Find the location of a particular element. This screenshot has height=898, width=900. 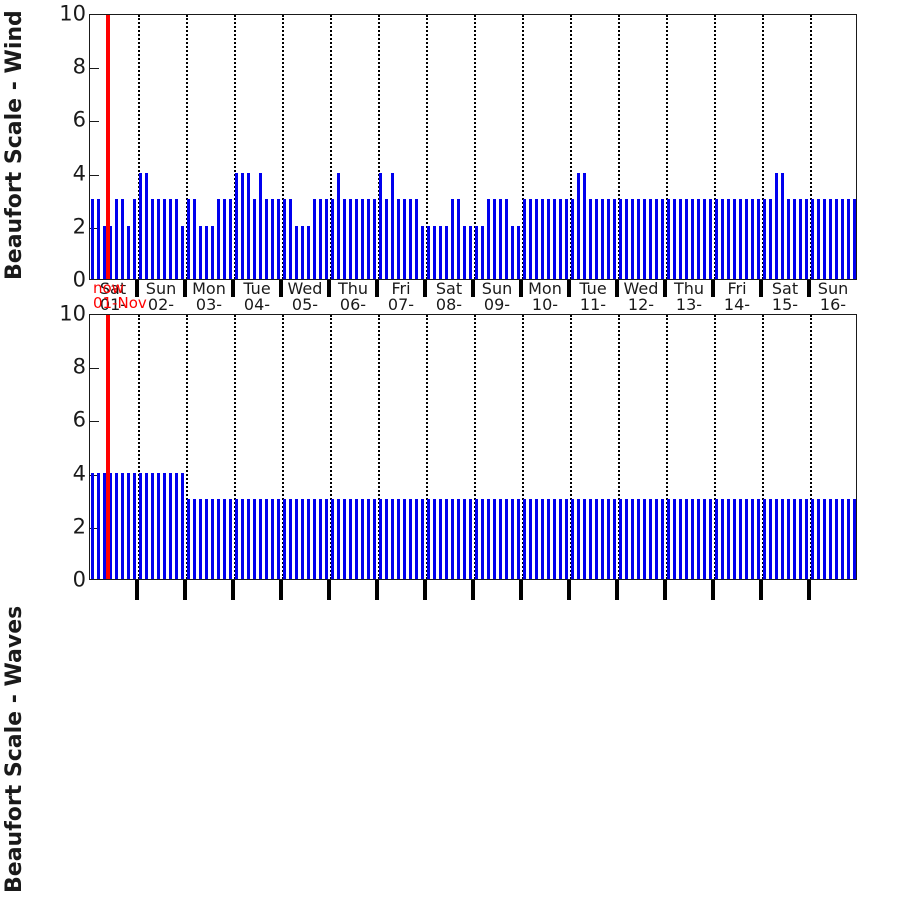

y-tick-label: 0 is located at coordinates (79, 579).